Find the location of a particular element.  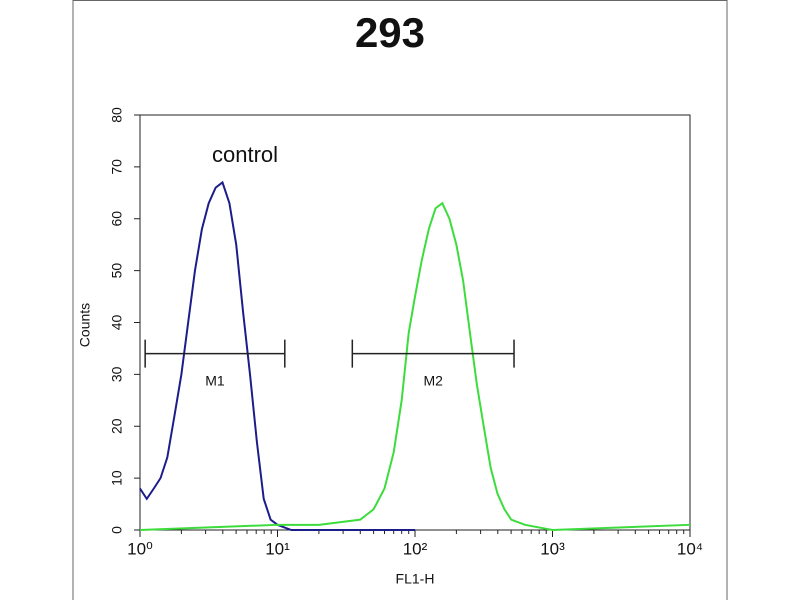

y-tick-label: 50 is located at coordinates (117, 271).